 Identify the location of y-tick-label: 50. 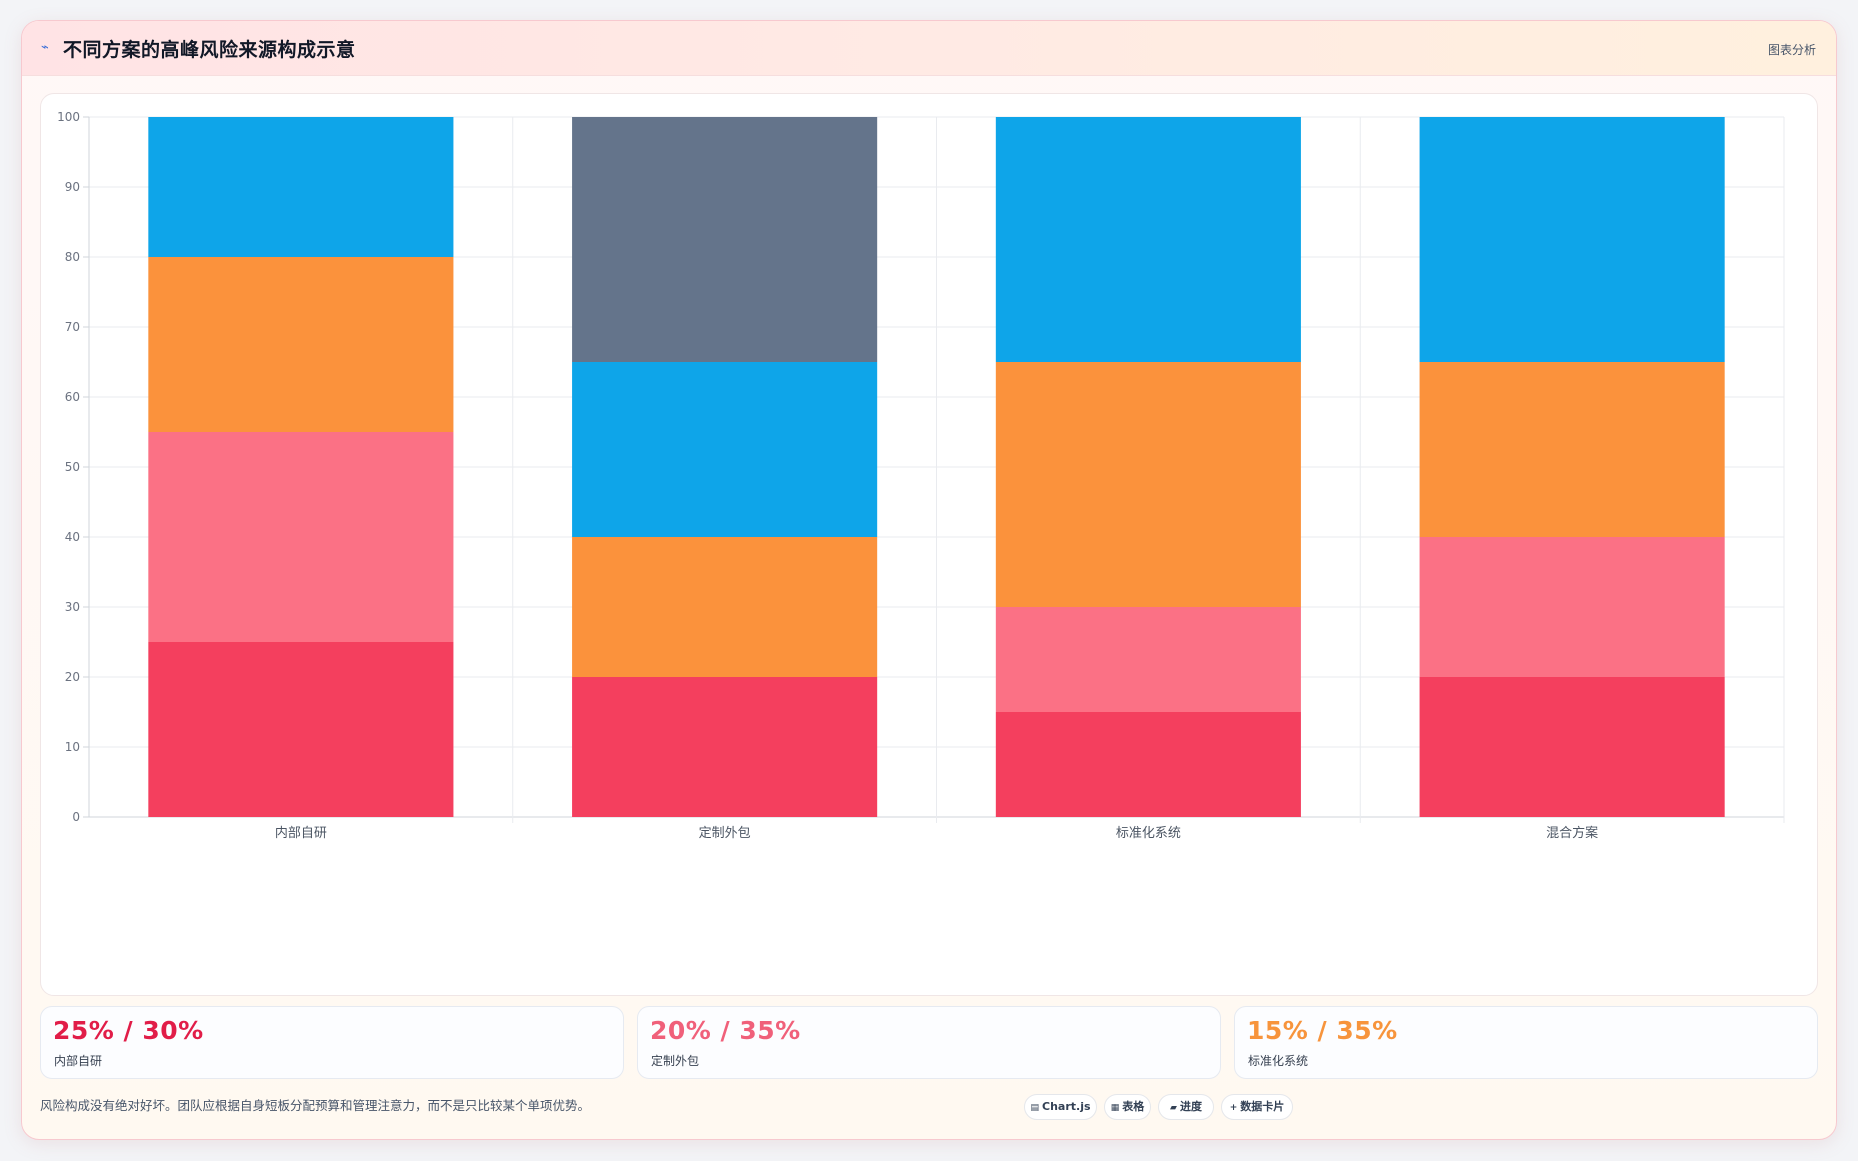
(72, 467).